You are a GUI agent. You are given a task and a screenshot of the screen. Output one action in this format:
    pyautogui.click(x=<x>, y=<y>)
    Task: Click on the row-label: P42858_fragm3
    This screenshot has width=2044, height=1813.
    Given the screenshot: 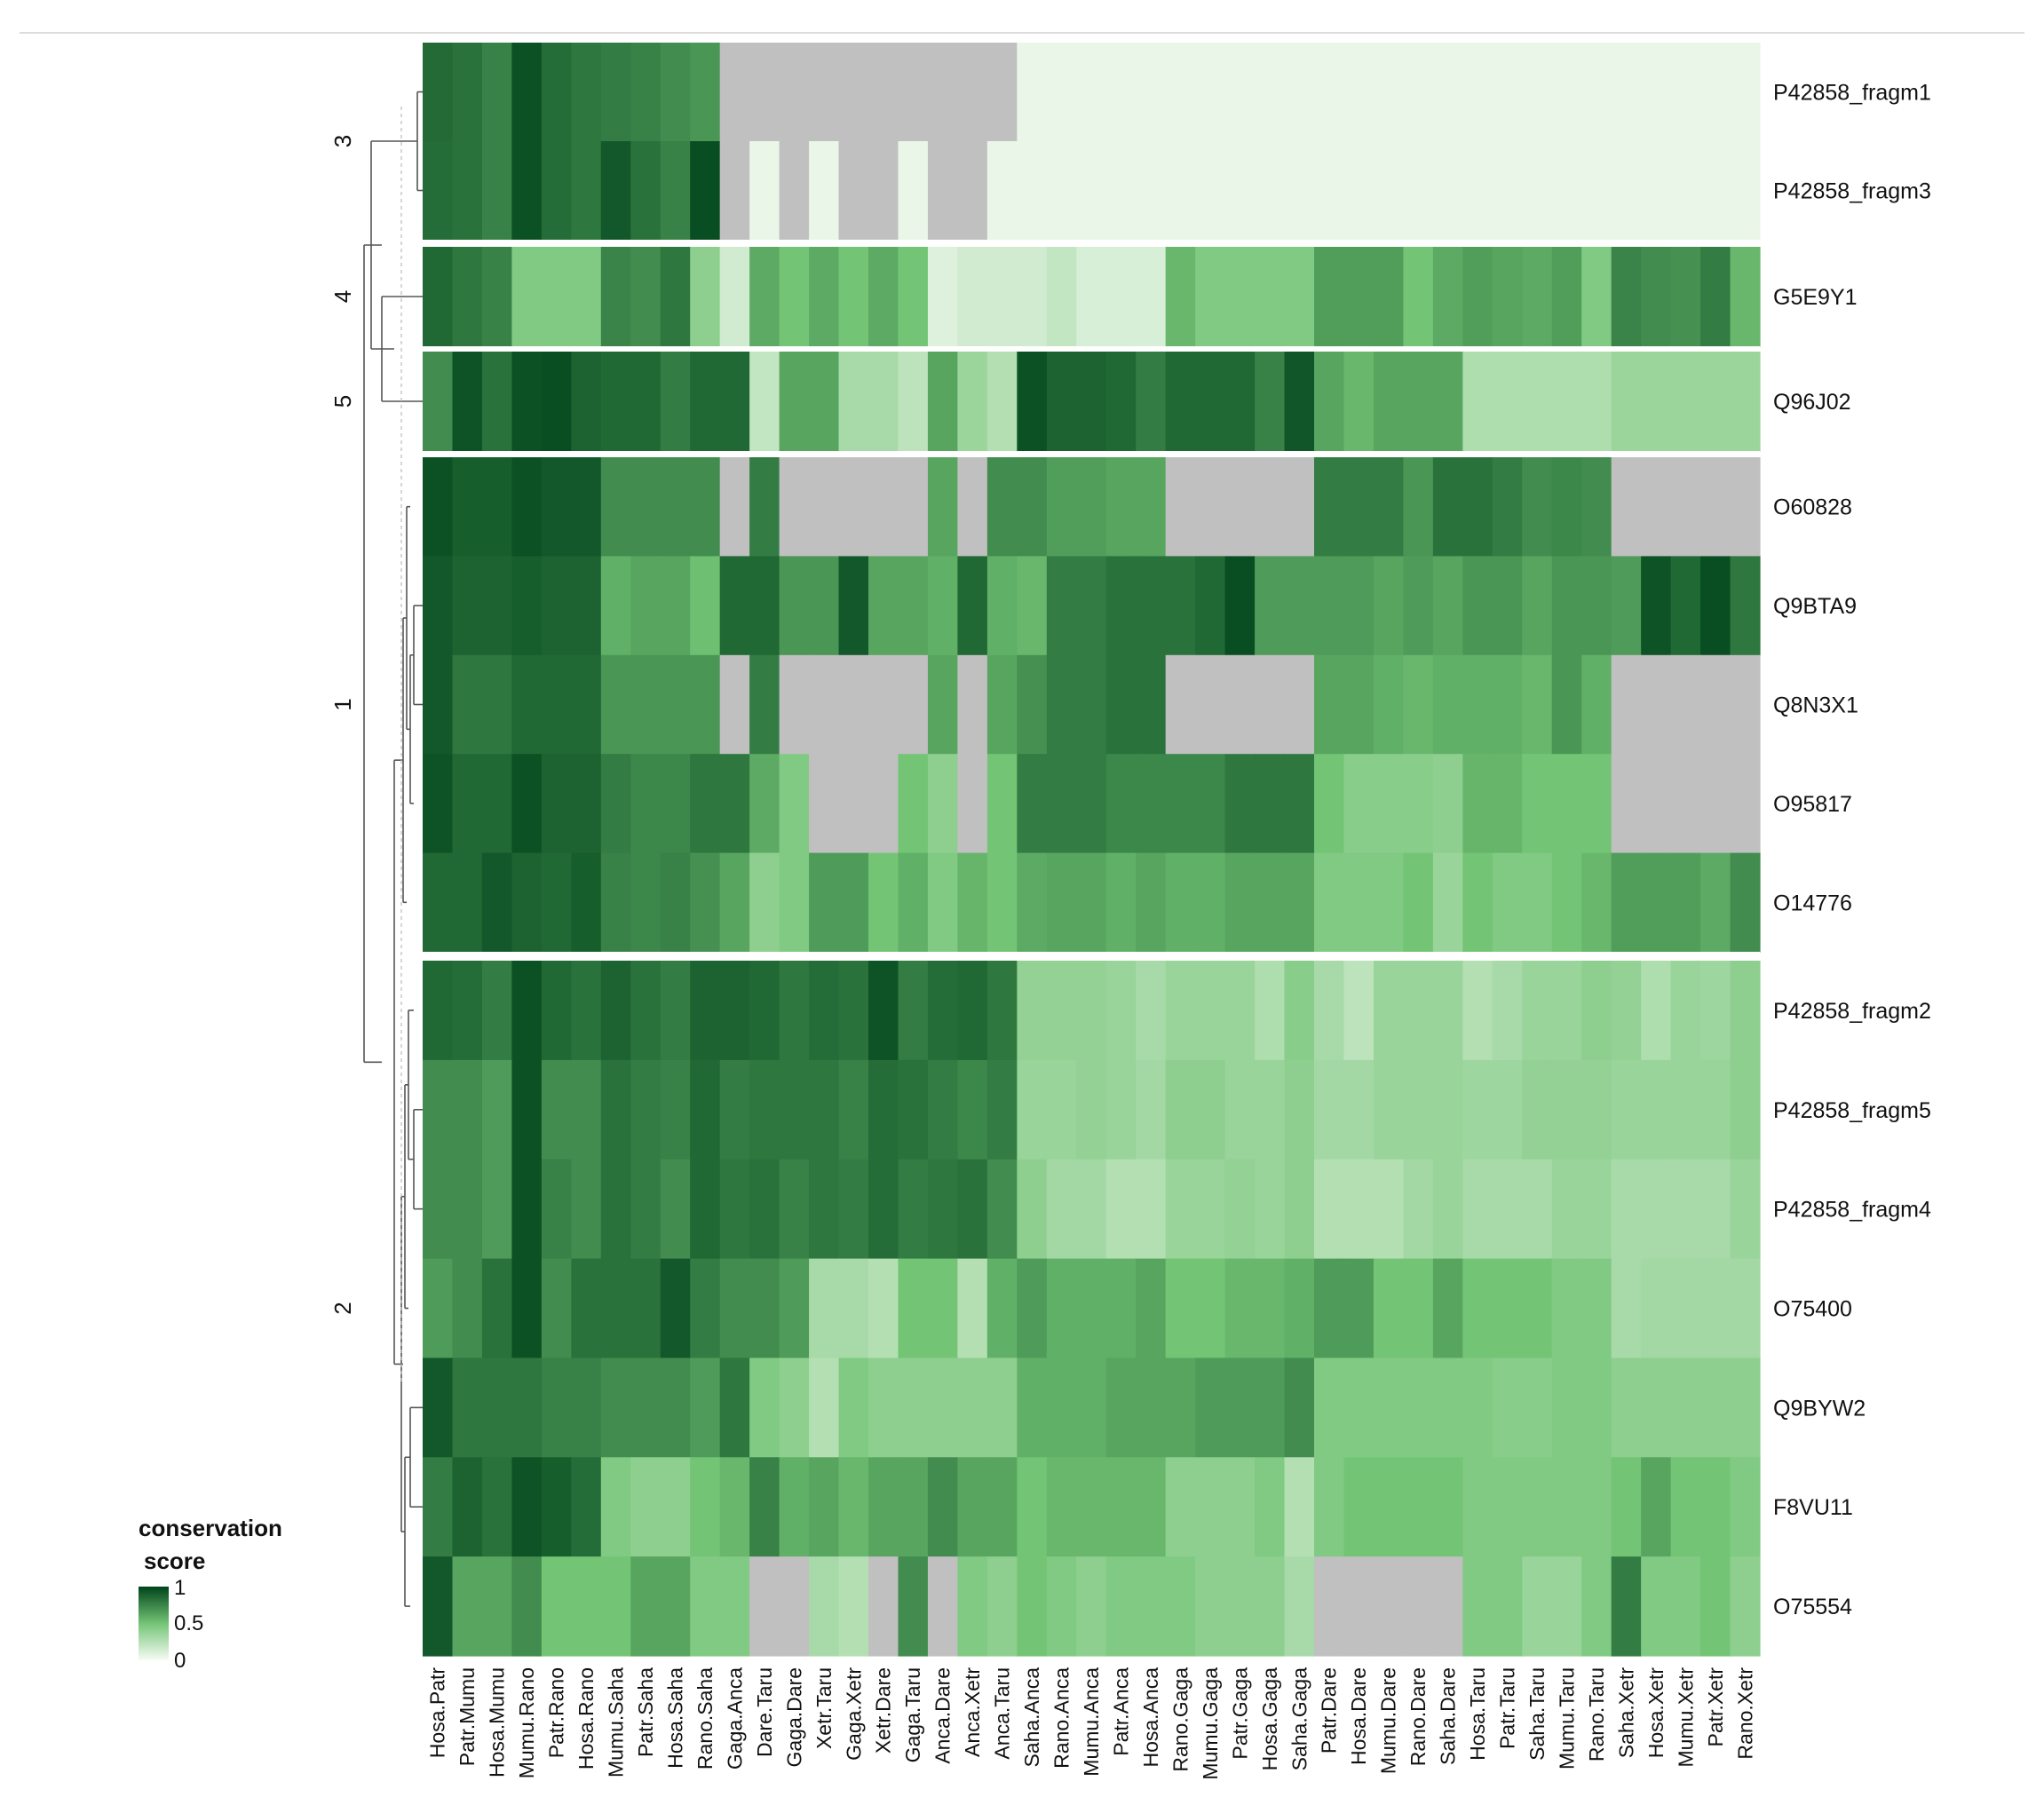 What is the action you would take?
    pyautogui.click(x=1852, y=191)
    